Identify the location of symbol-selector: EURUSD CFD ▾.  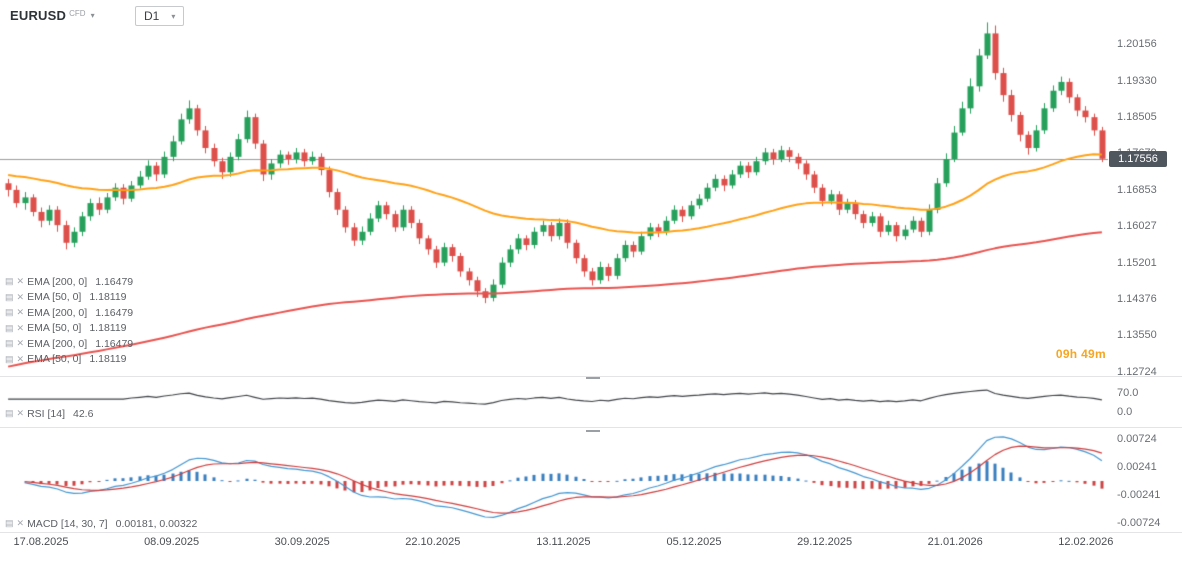
(52, 15).